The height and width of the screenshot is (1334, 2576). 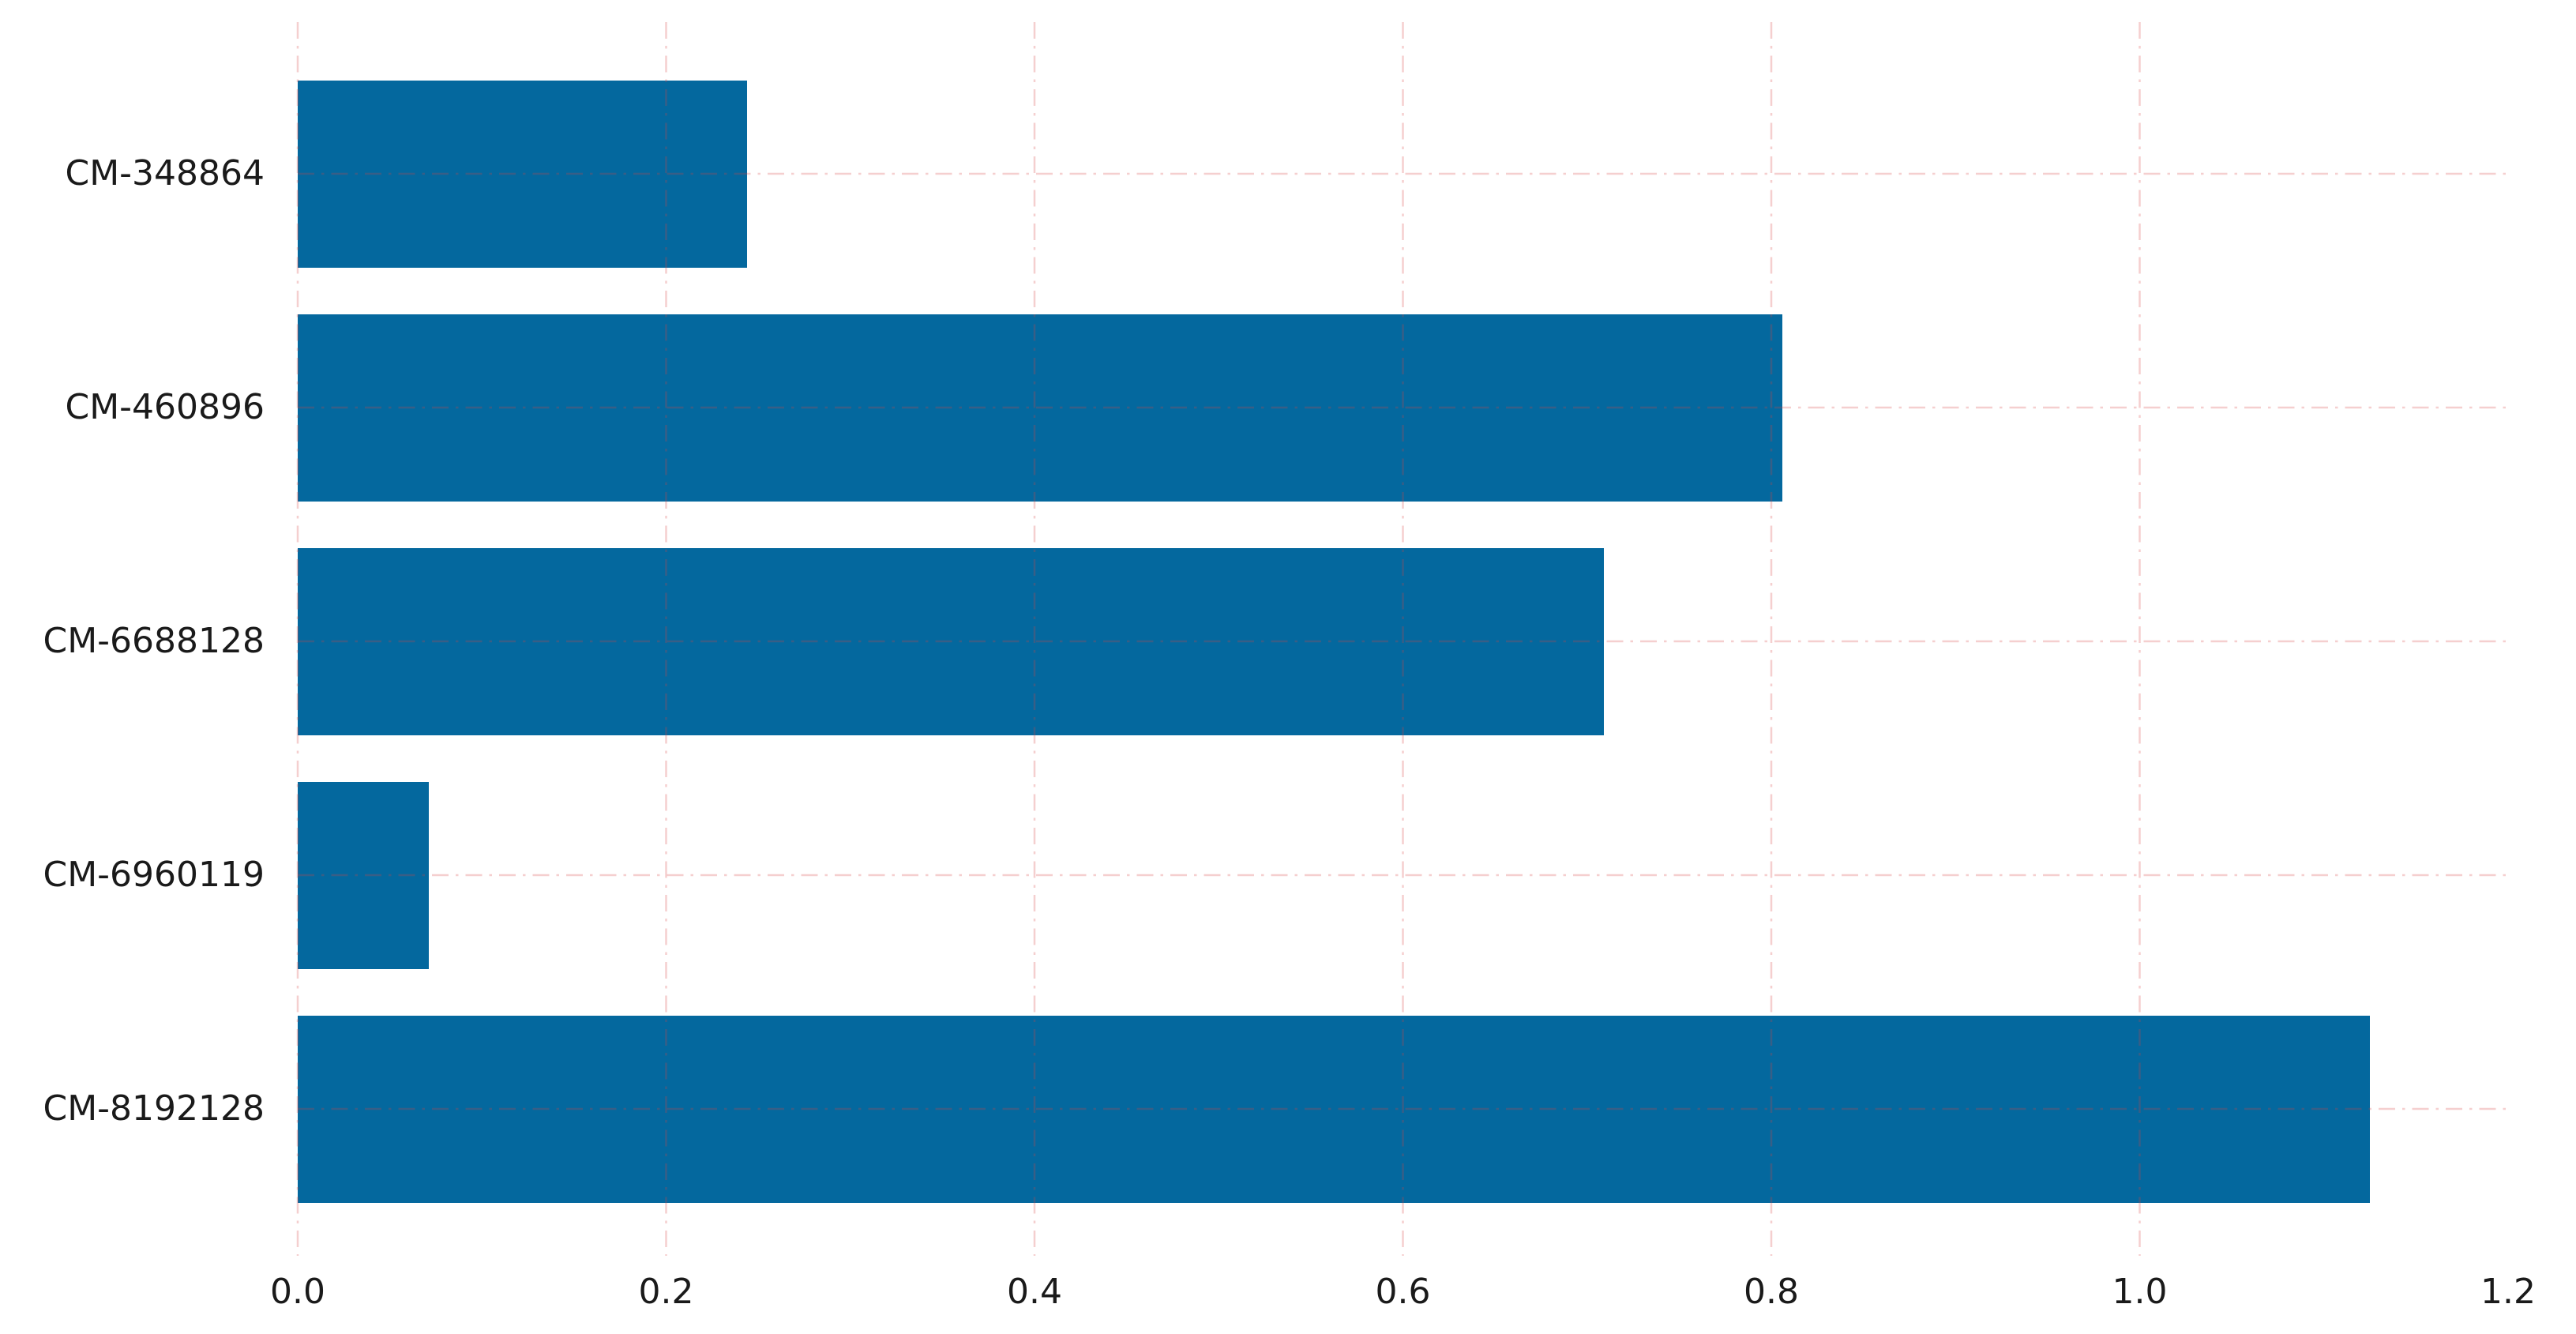 I want to click on xtick-label: 0.6, so click(x=1403, y=1292).